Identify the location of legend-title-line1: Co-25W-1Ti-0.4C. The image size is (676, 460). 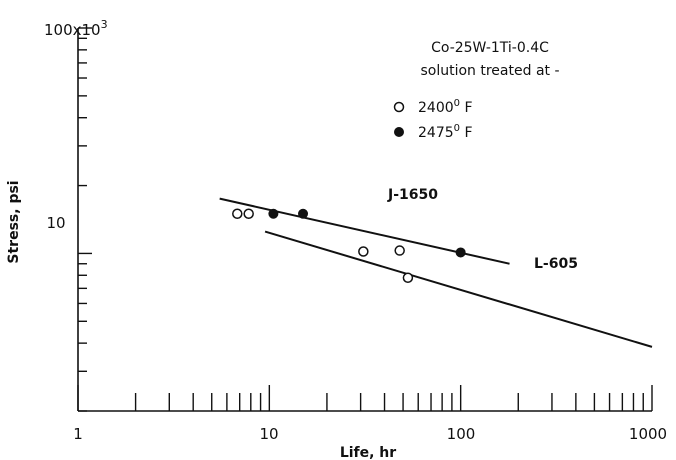
(490, 48).